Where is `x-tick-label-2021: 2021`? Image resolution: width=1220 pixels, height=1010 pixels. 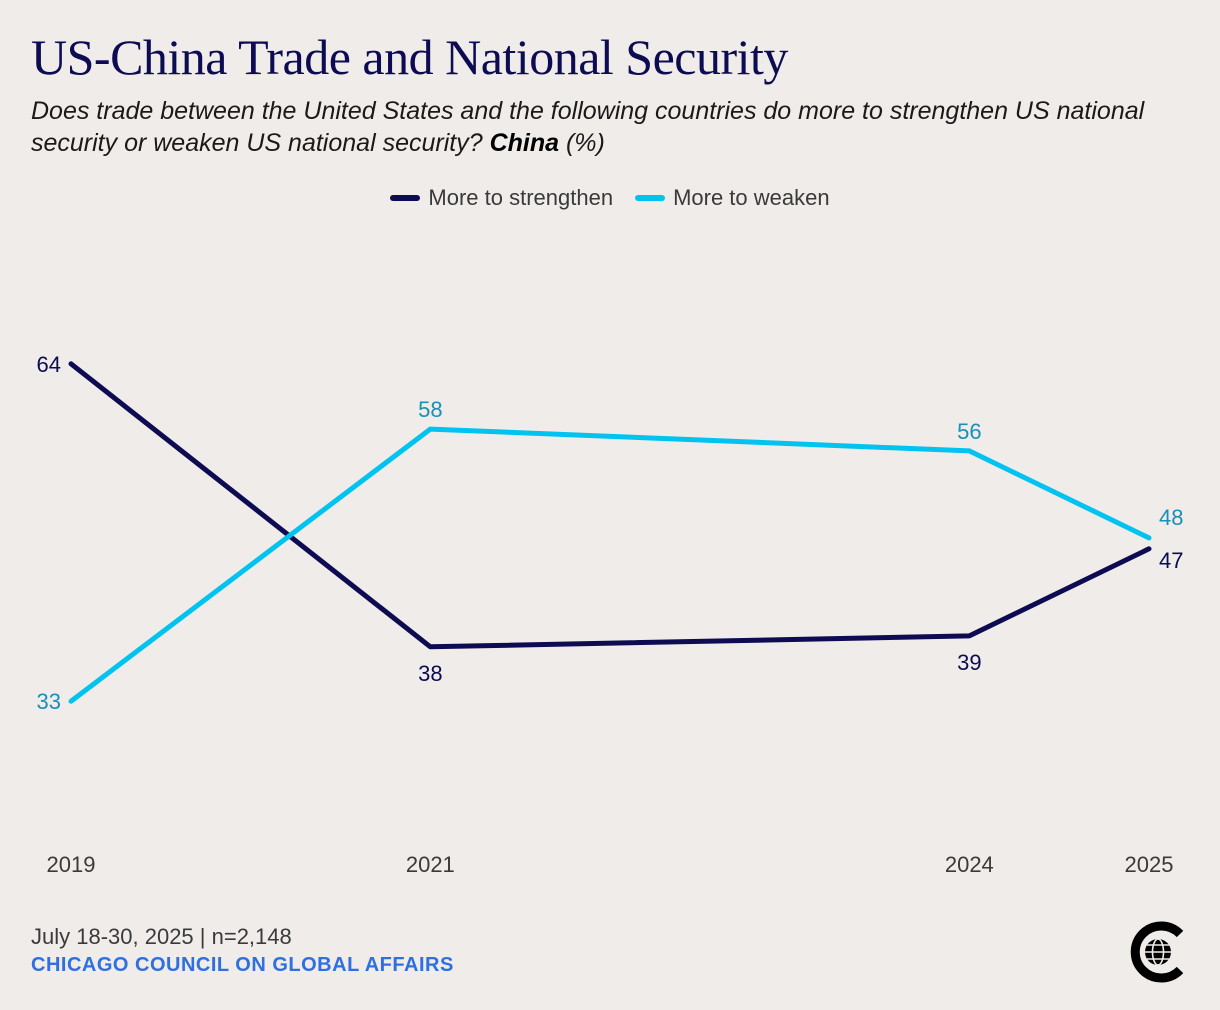 x-tick-label-2021: 2021 is located at coordinates (430, 864).